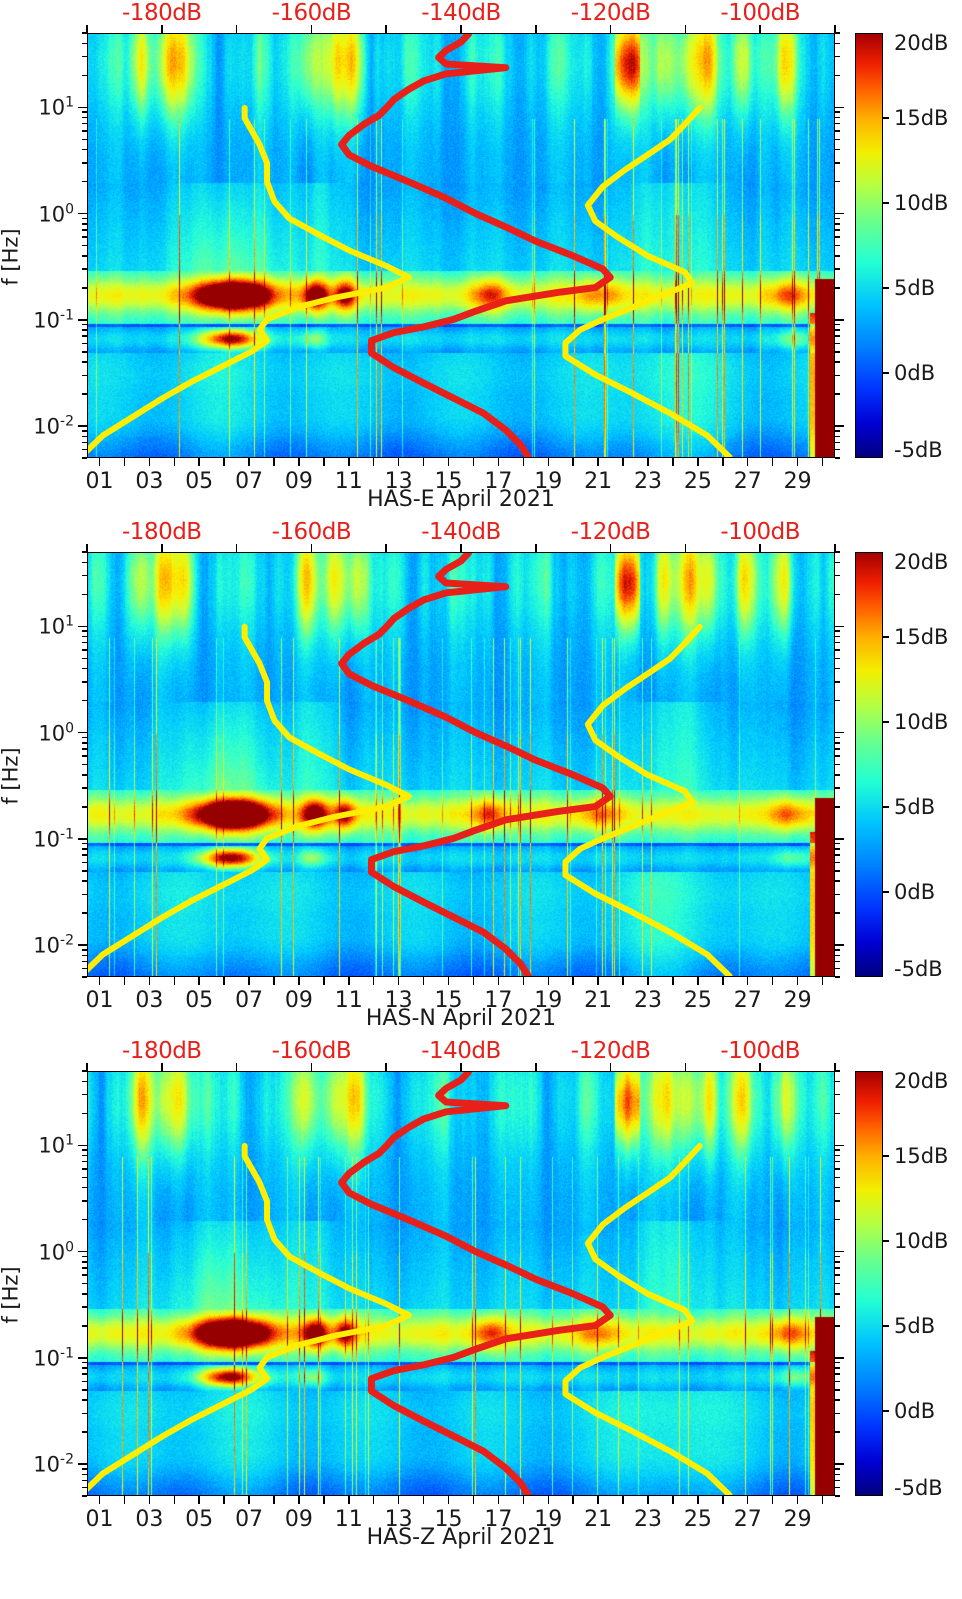 This screenshot has height=1599, width=962. I want to click on top-axis-label-3: -120dB, so click(610, 13).